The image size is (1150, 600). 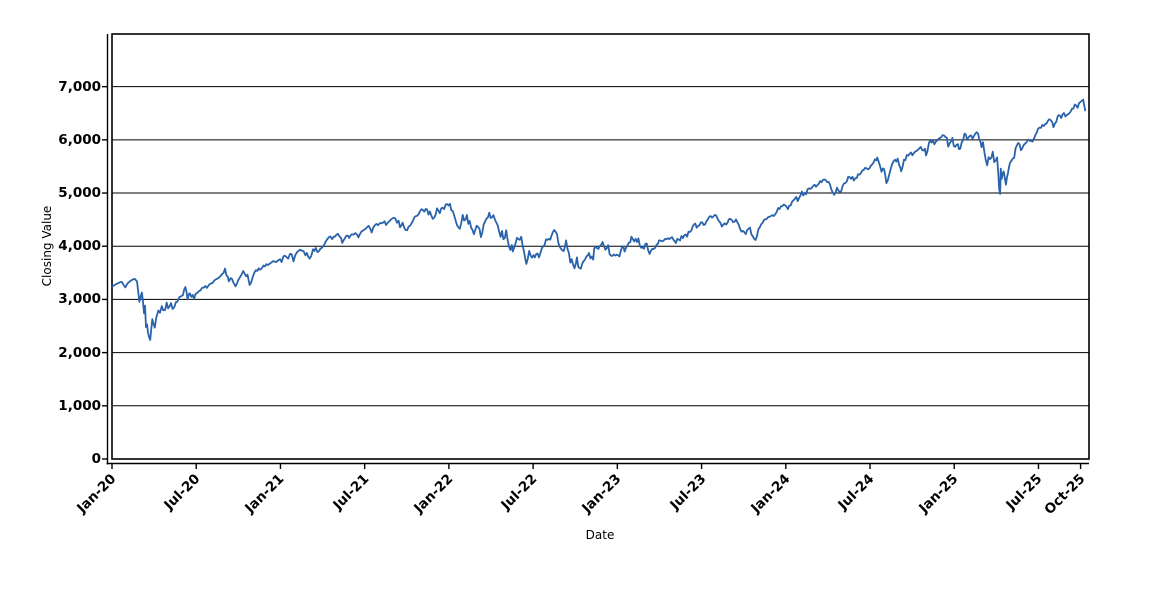 I want to click on y-tick-label: 3,000, so click(x=79, y=299).